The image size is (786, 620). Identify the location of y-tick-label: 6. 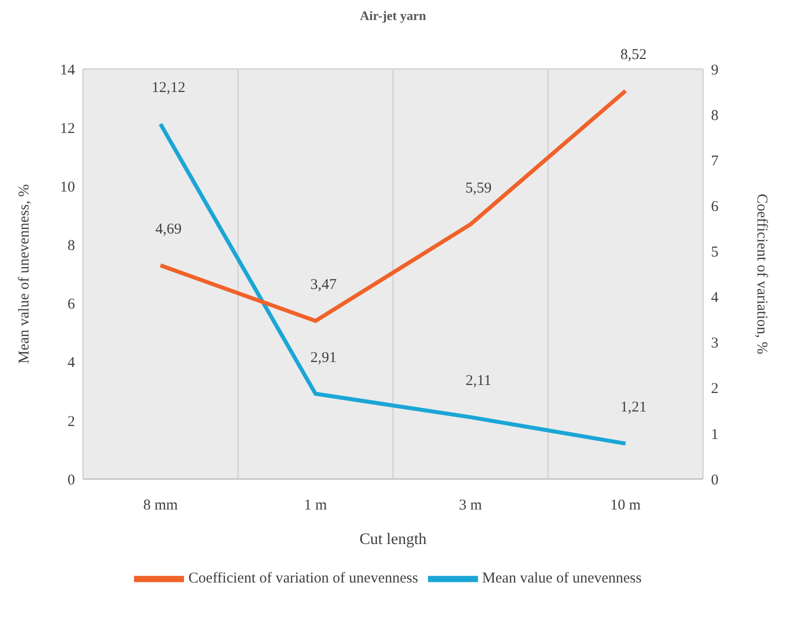
(72, 304).